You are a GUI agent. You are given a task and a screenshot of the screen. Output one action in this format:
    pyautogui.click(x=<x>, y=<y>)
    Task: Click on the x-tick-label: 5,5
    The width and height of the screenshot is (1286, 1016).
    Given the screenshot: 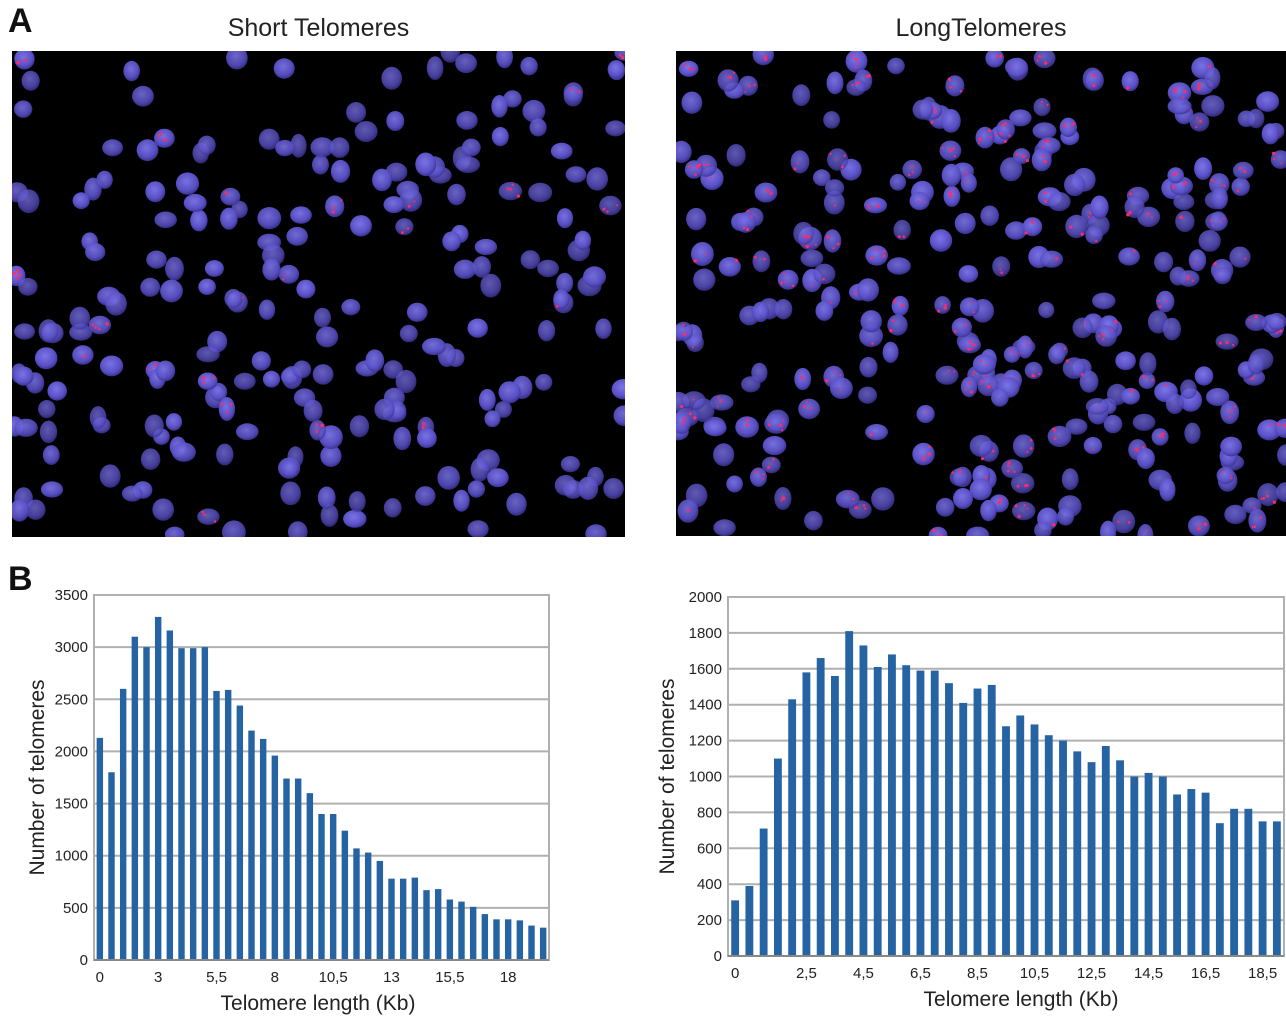 What is the action you would take?
    pyautogui.click(x=216, y=977)
    